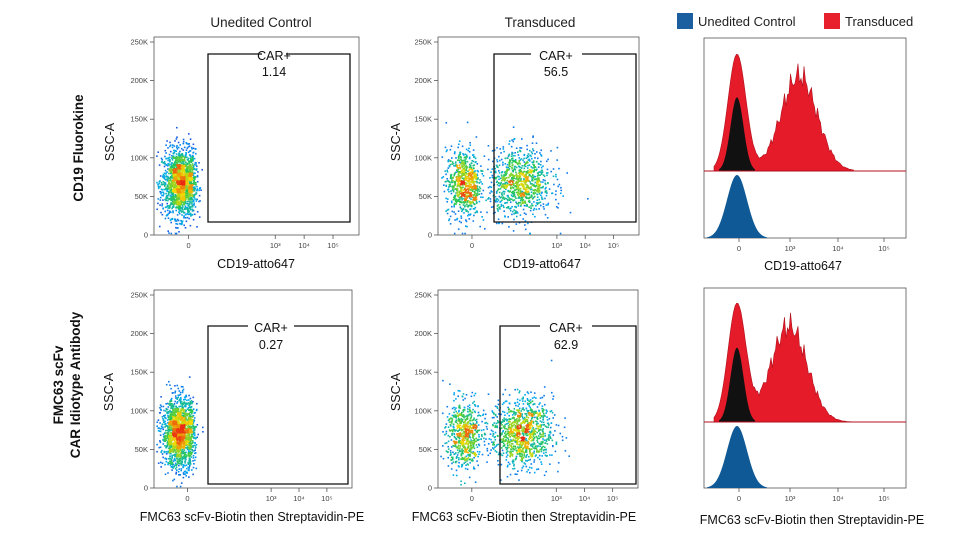 The image size is (962, 538). Describe the element at coordinates (179, 180) in the screenshot. I see `scatter-points` at that location.